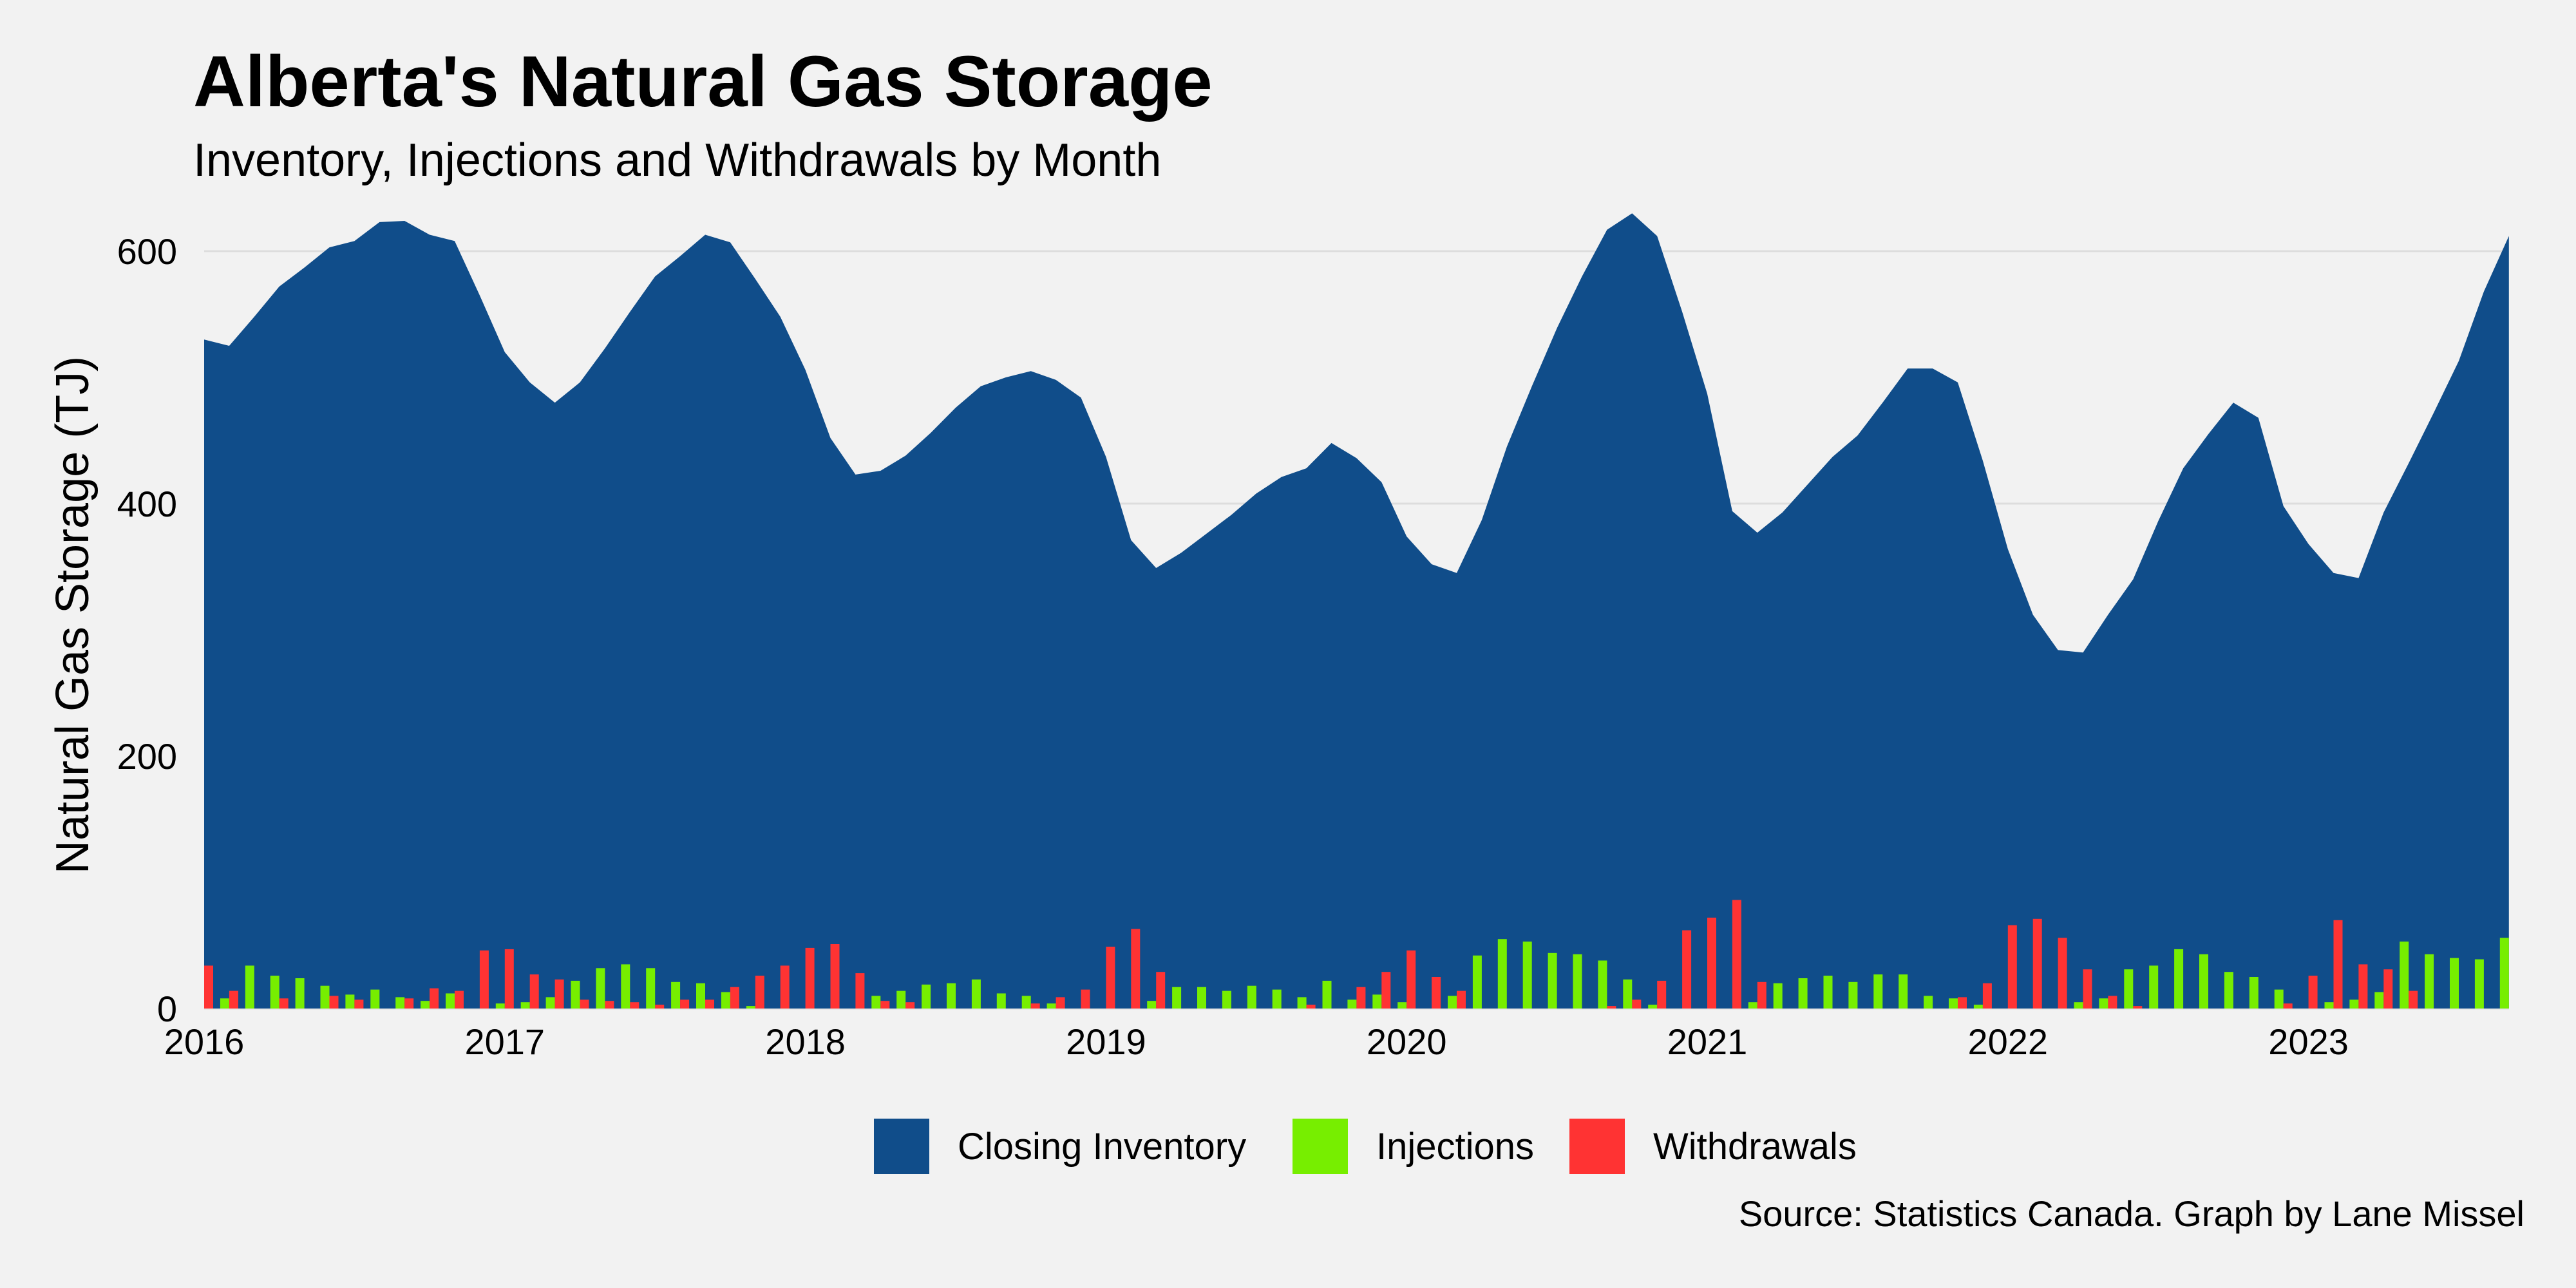 This screenshot has height=1288, width=2576. I want to click on x-tick-label-2021: 2021, so click(1708, 1041).